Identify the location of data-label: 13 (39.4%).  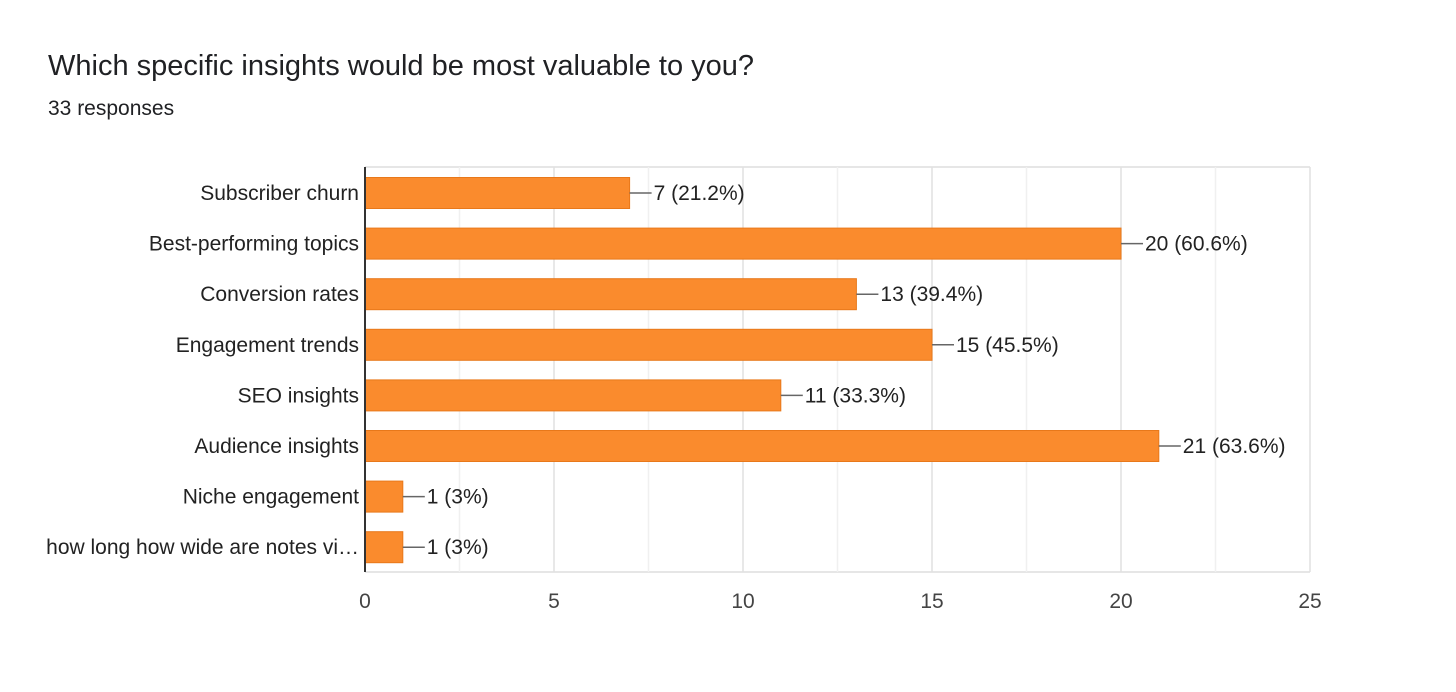
(931, 294).